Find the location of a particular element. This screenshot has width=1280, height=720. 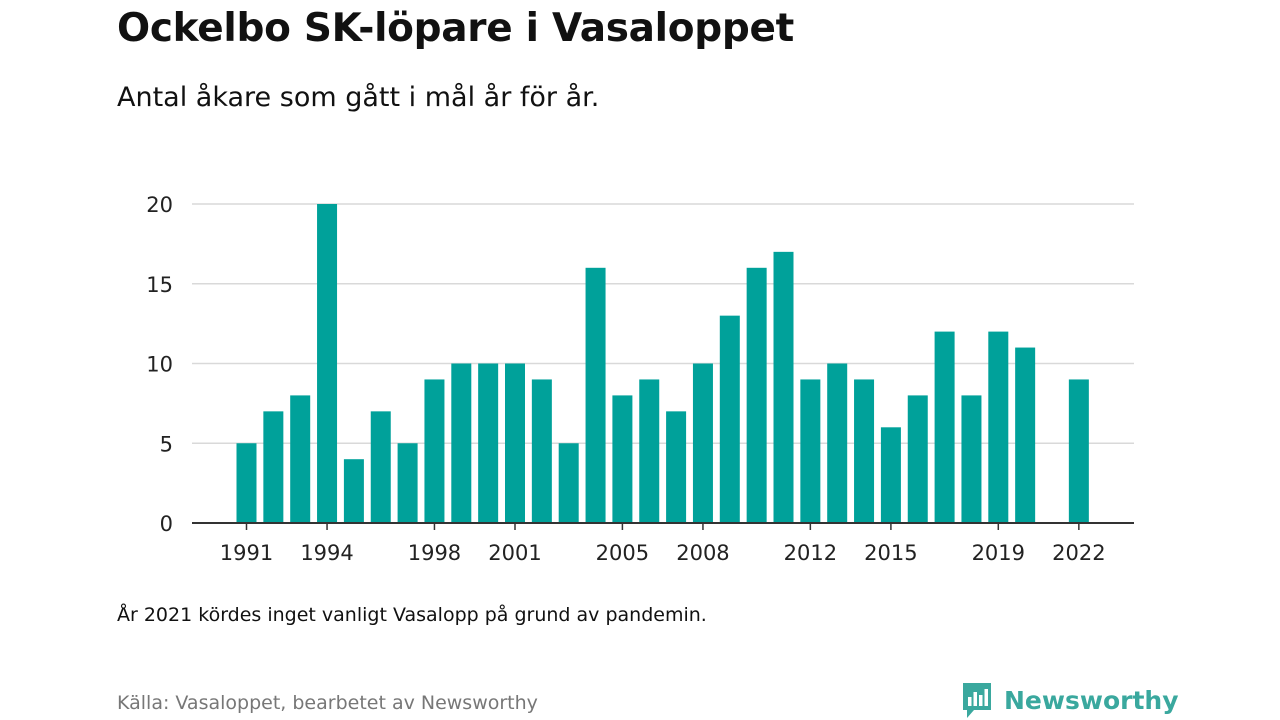

bar-1996 is located at coordinates (380, 467).